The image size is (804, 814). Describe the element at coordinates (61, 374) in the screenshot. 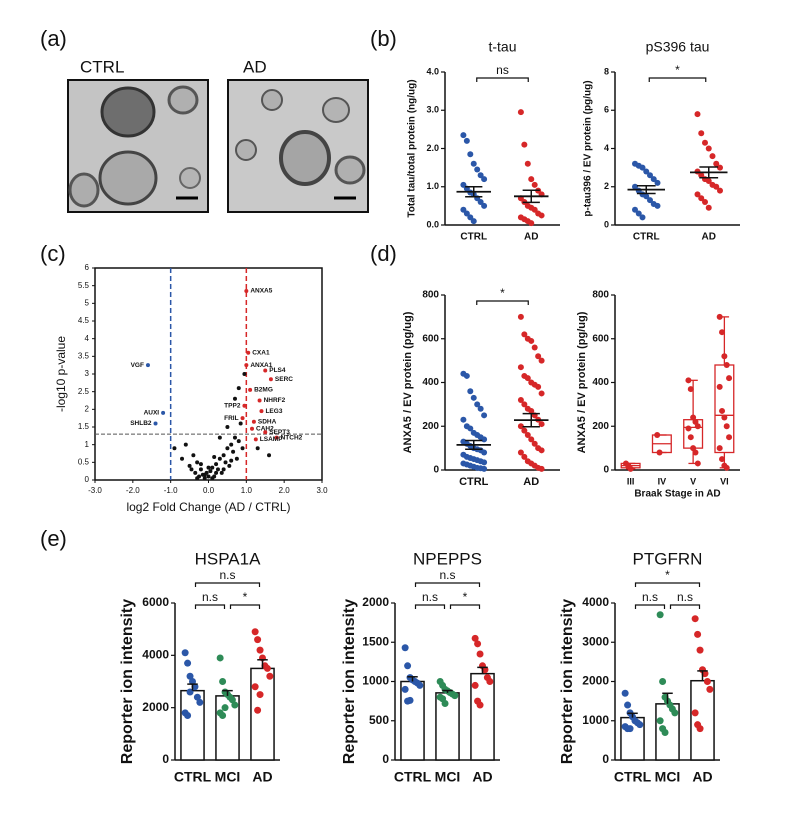

I see `y-axis-label: -log10 p-value` at that location.